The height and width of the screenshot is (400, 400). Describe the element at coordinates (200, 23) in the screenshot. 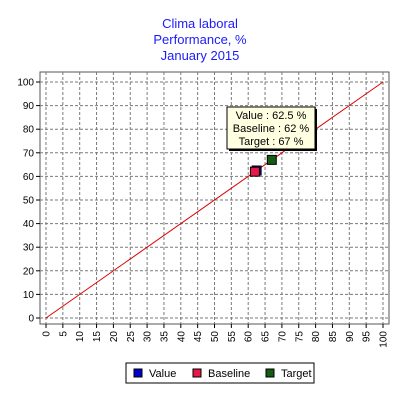

I see `title-line-1: Clima laboral` at that location.